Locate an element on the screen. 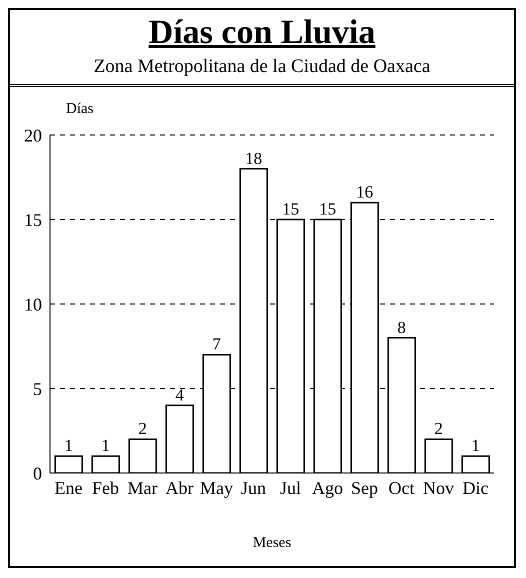 Image resolution: width=526 pixels, height=578 pixels. x-tick-label: Sep is located at coordinates (364, 488).